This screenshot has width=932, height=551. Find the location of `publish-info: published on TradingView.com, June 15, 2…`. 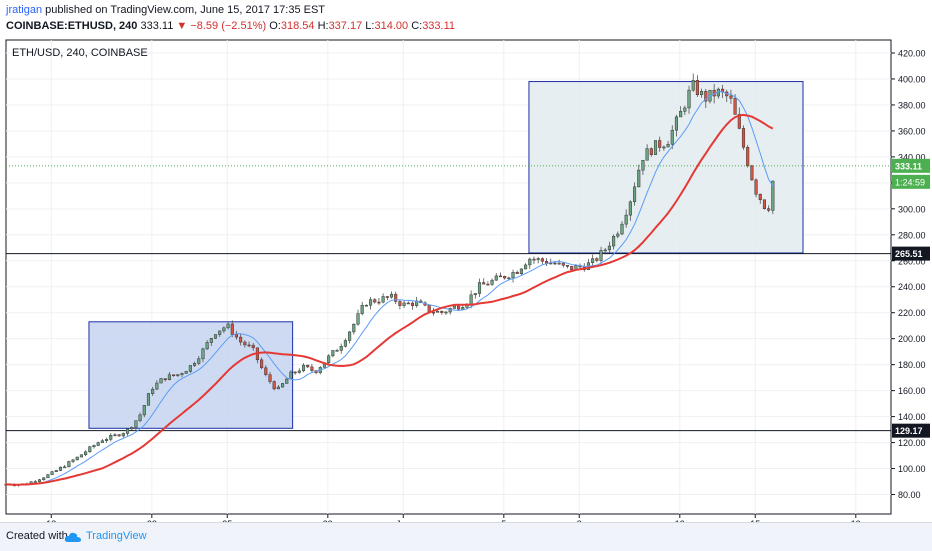

publish-info: published on TradingView.com, June 15, 2… is located at coordinates (184, 10).